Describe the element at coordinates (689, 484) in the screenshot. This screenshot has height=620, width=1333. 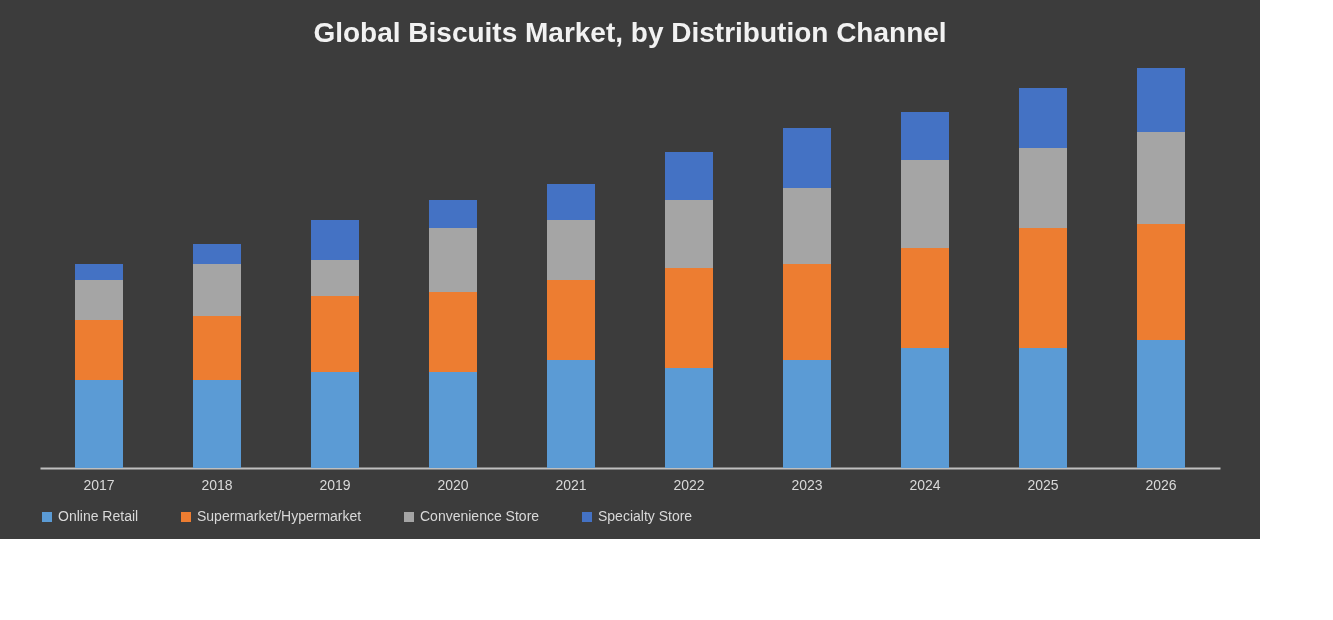
I see `x-tick-label: 2022` at that location.